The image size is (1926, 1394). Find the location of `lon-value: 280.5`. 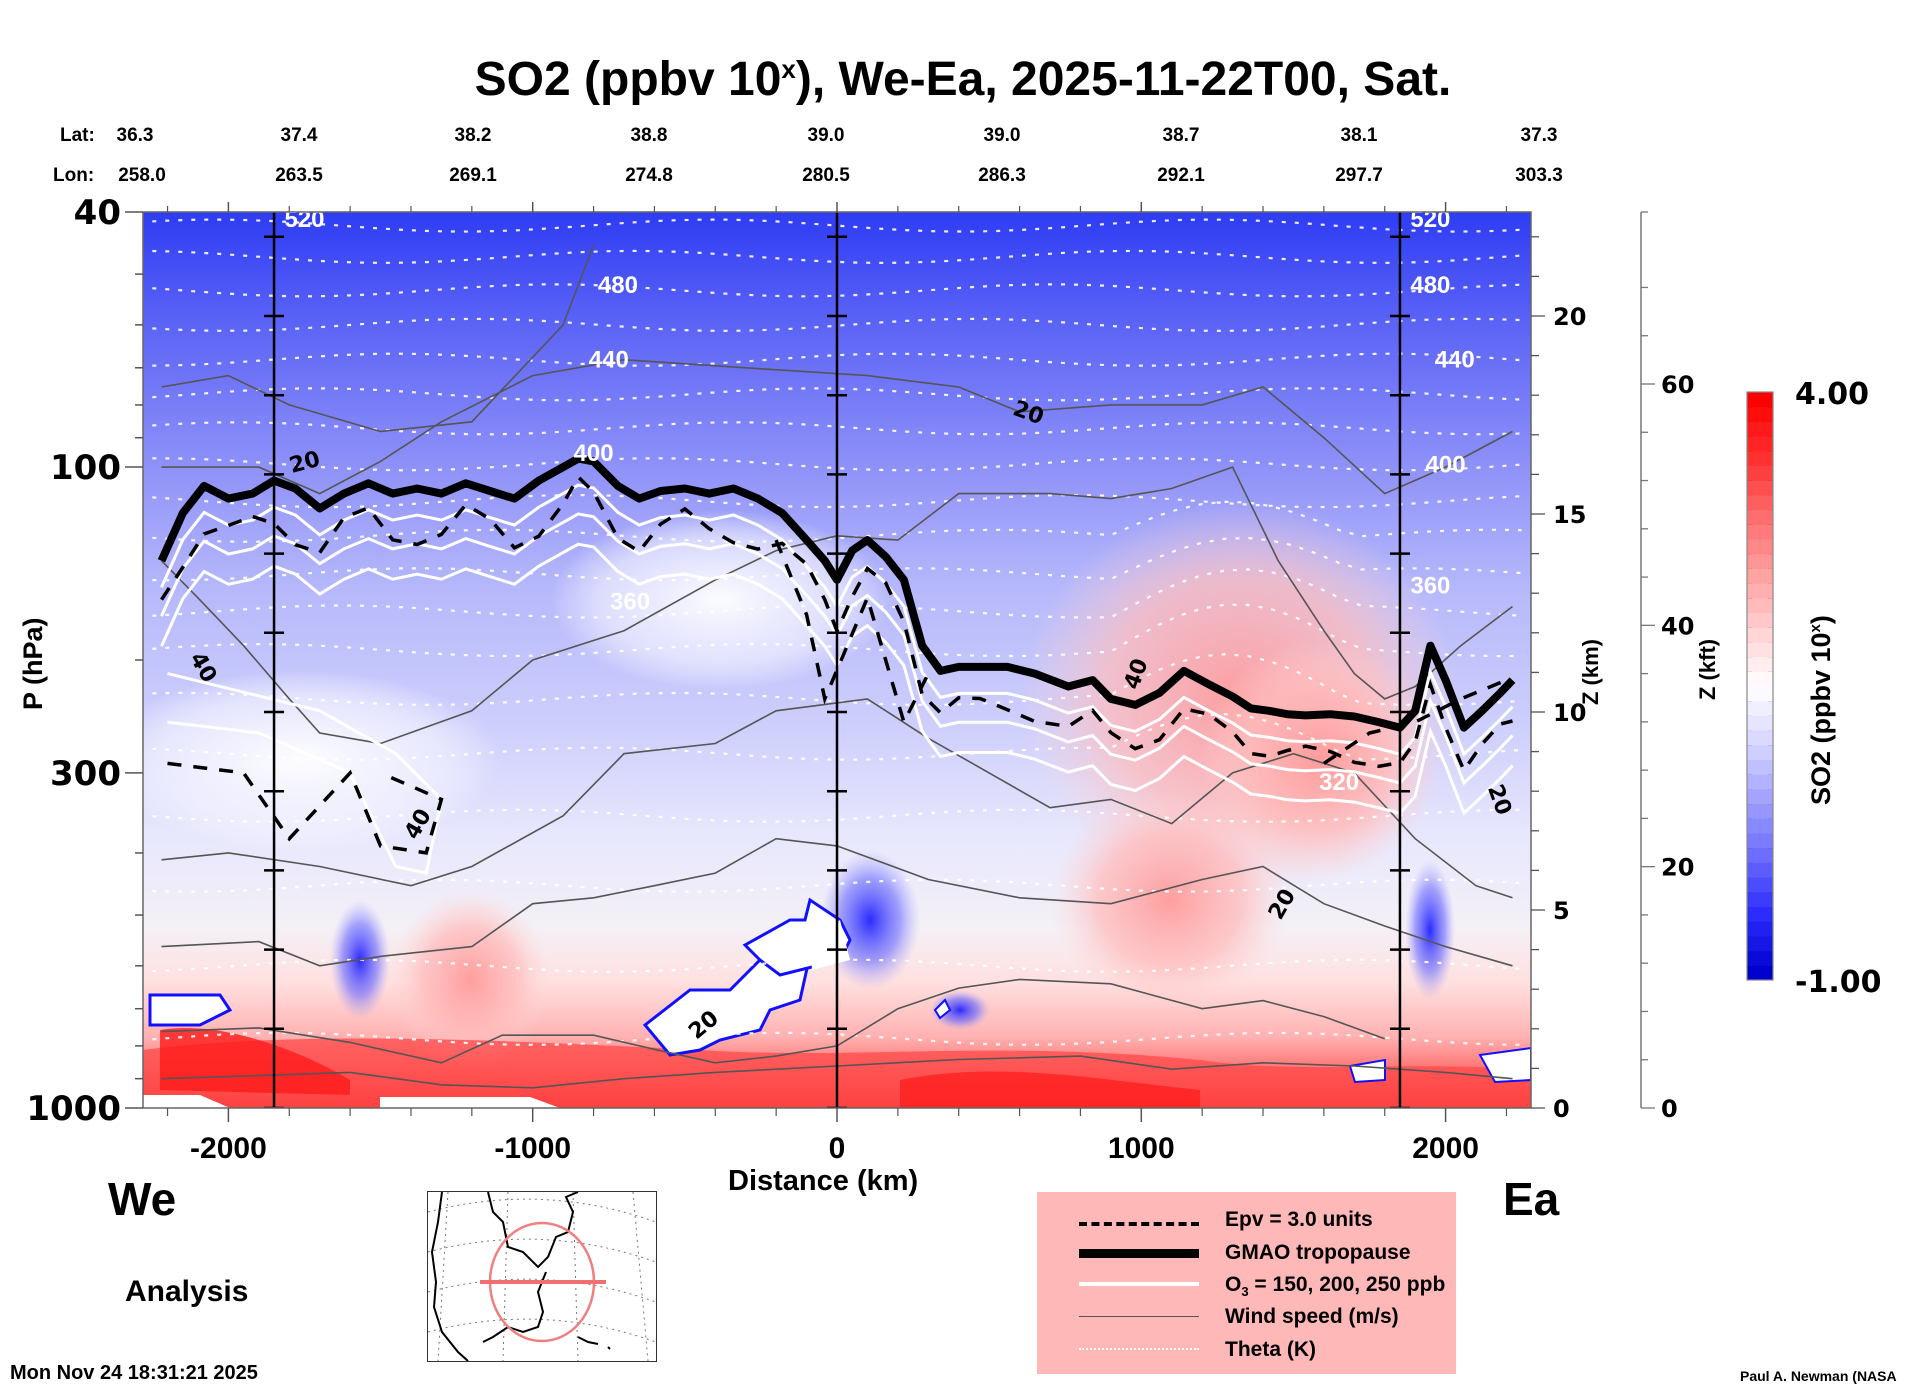

lon-value: 280.5 is located at coordinates (826, 175).